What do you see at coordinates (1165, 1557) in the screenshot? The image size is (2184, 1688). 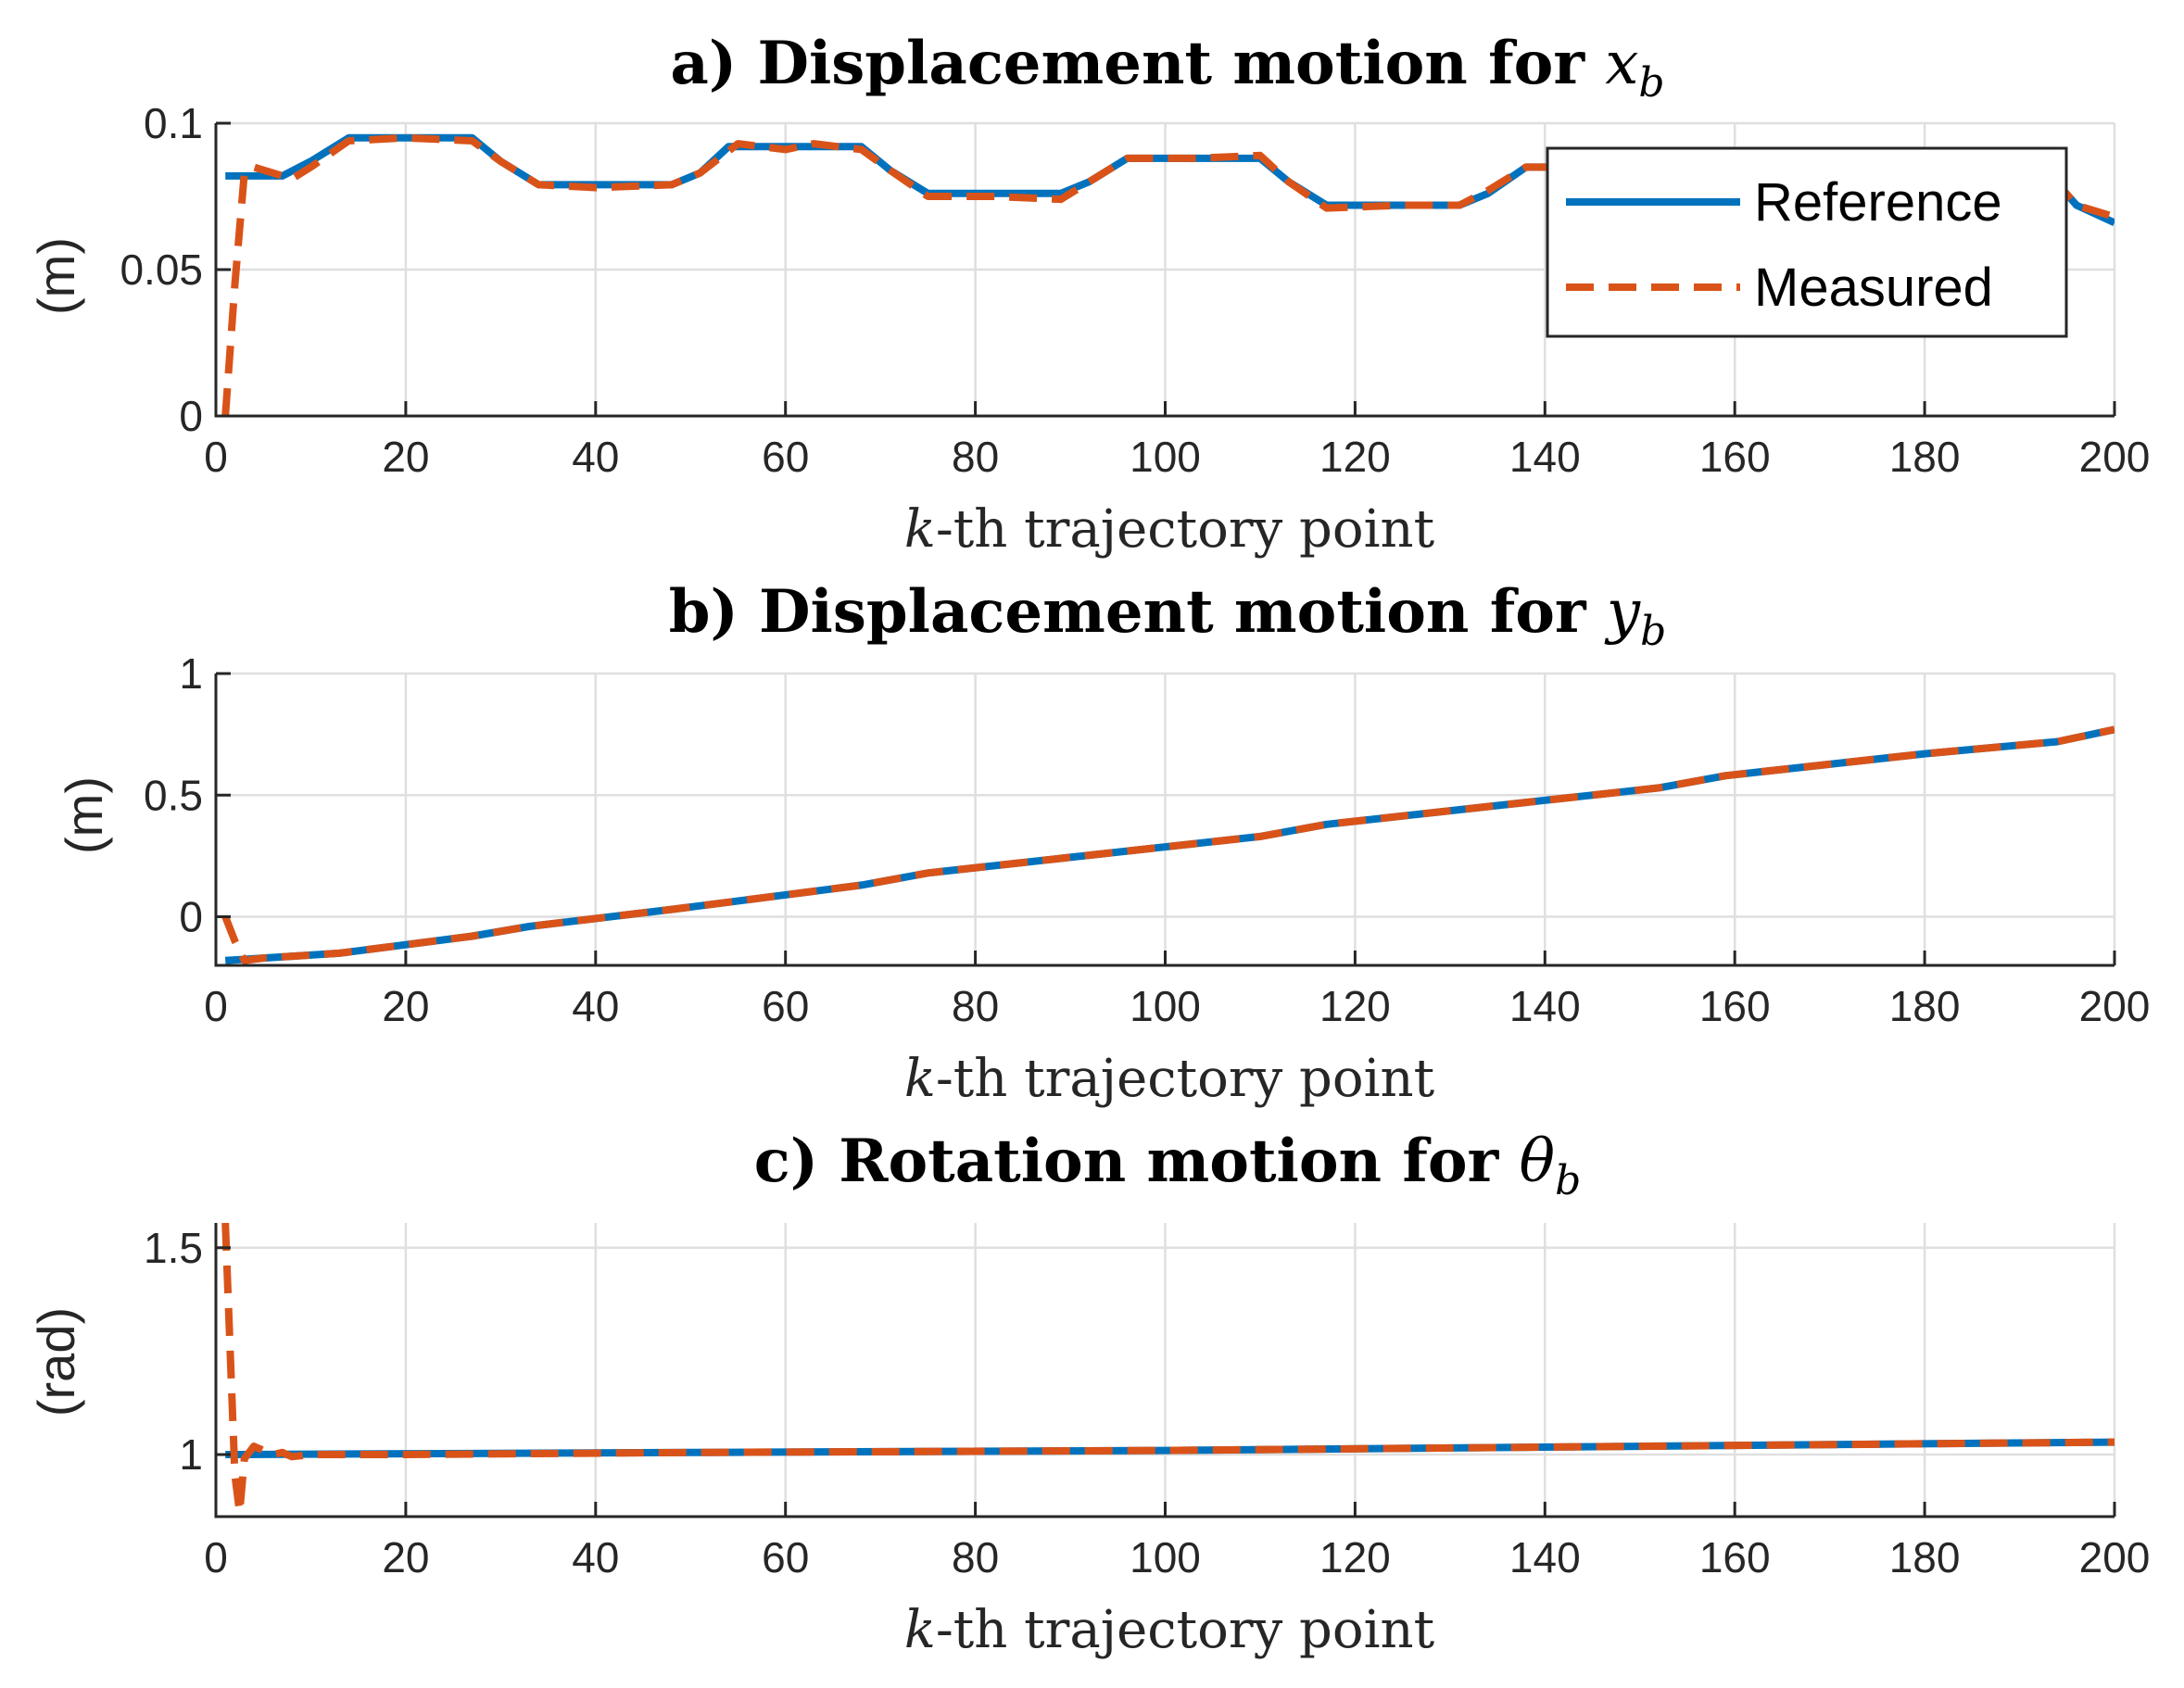 I see `panel-c-xtick-label: 100` at bounding box center [1165, 1557].